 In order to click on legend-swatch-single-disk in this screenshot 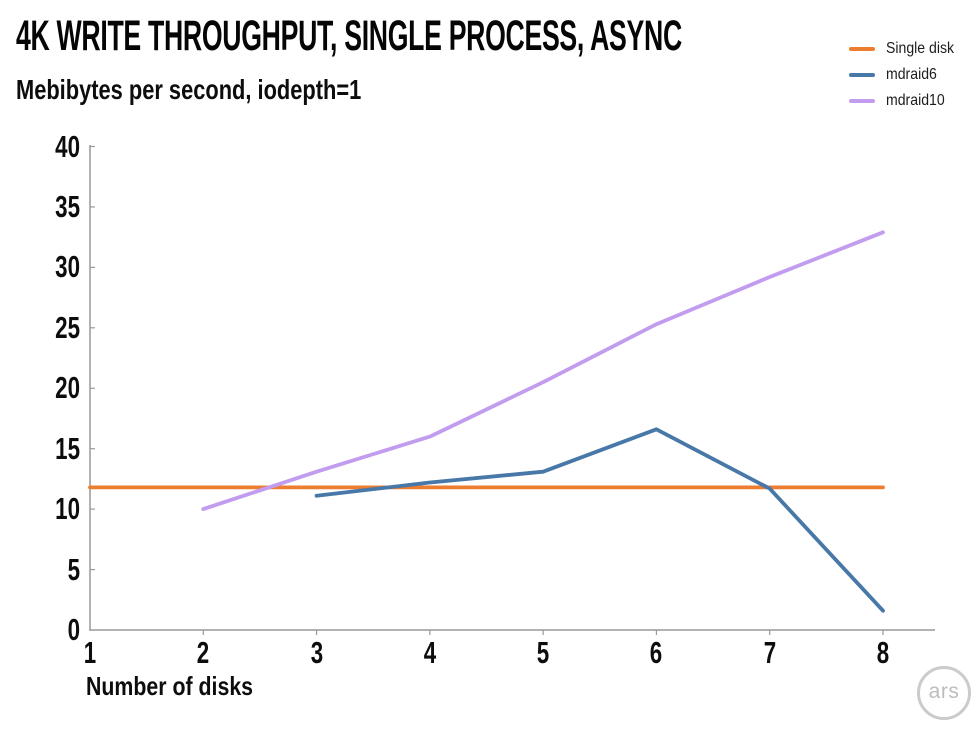, I will do `click(862, 49)`.